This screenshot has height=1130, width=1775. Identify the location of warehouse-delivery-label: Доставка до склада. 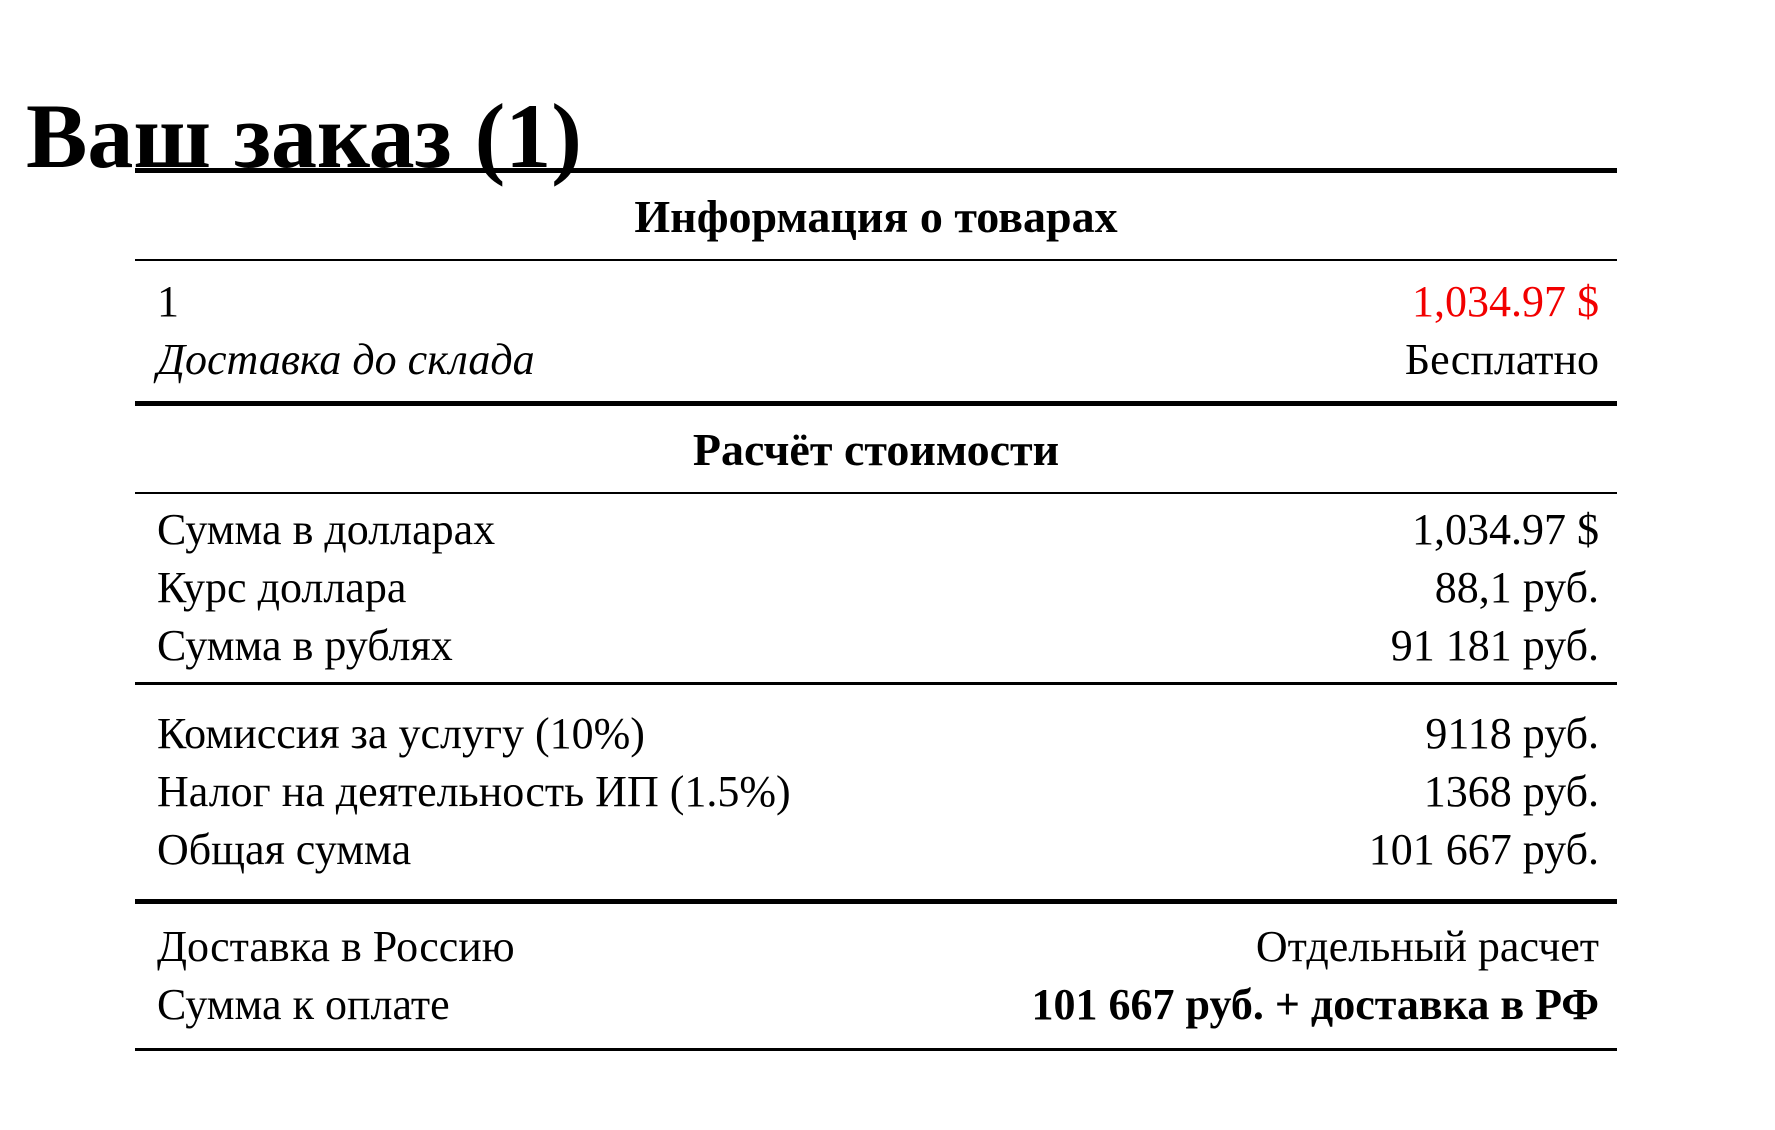
(346, 359).